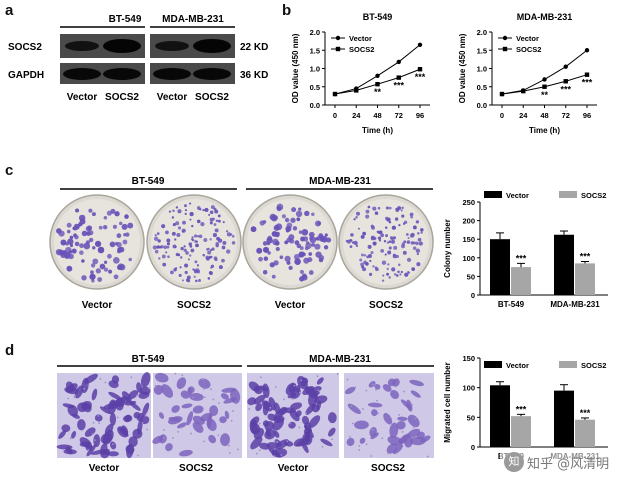 Image resolution: width=623 pixels, height=483 pixels. Describe the element at coordinates (97, 305) in the screenshot. I see `plate-label: Vector` at that location.